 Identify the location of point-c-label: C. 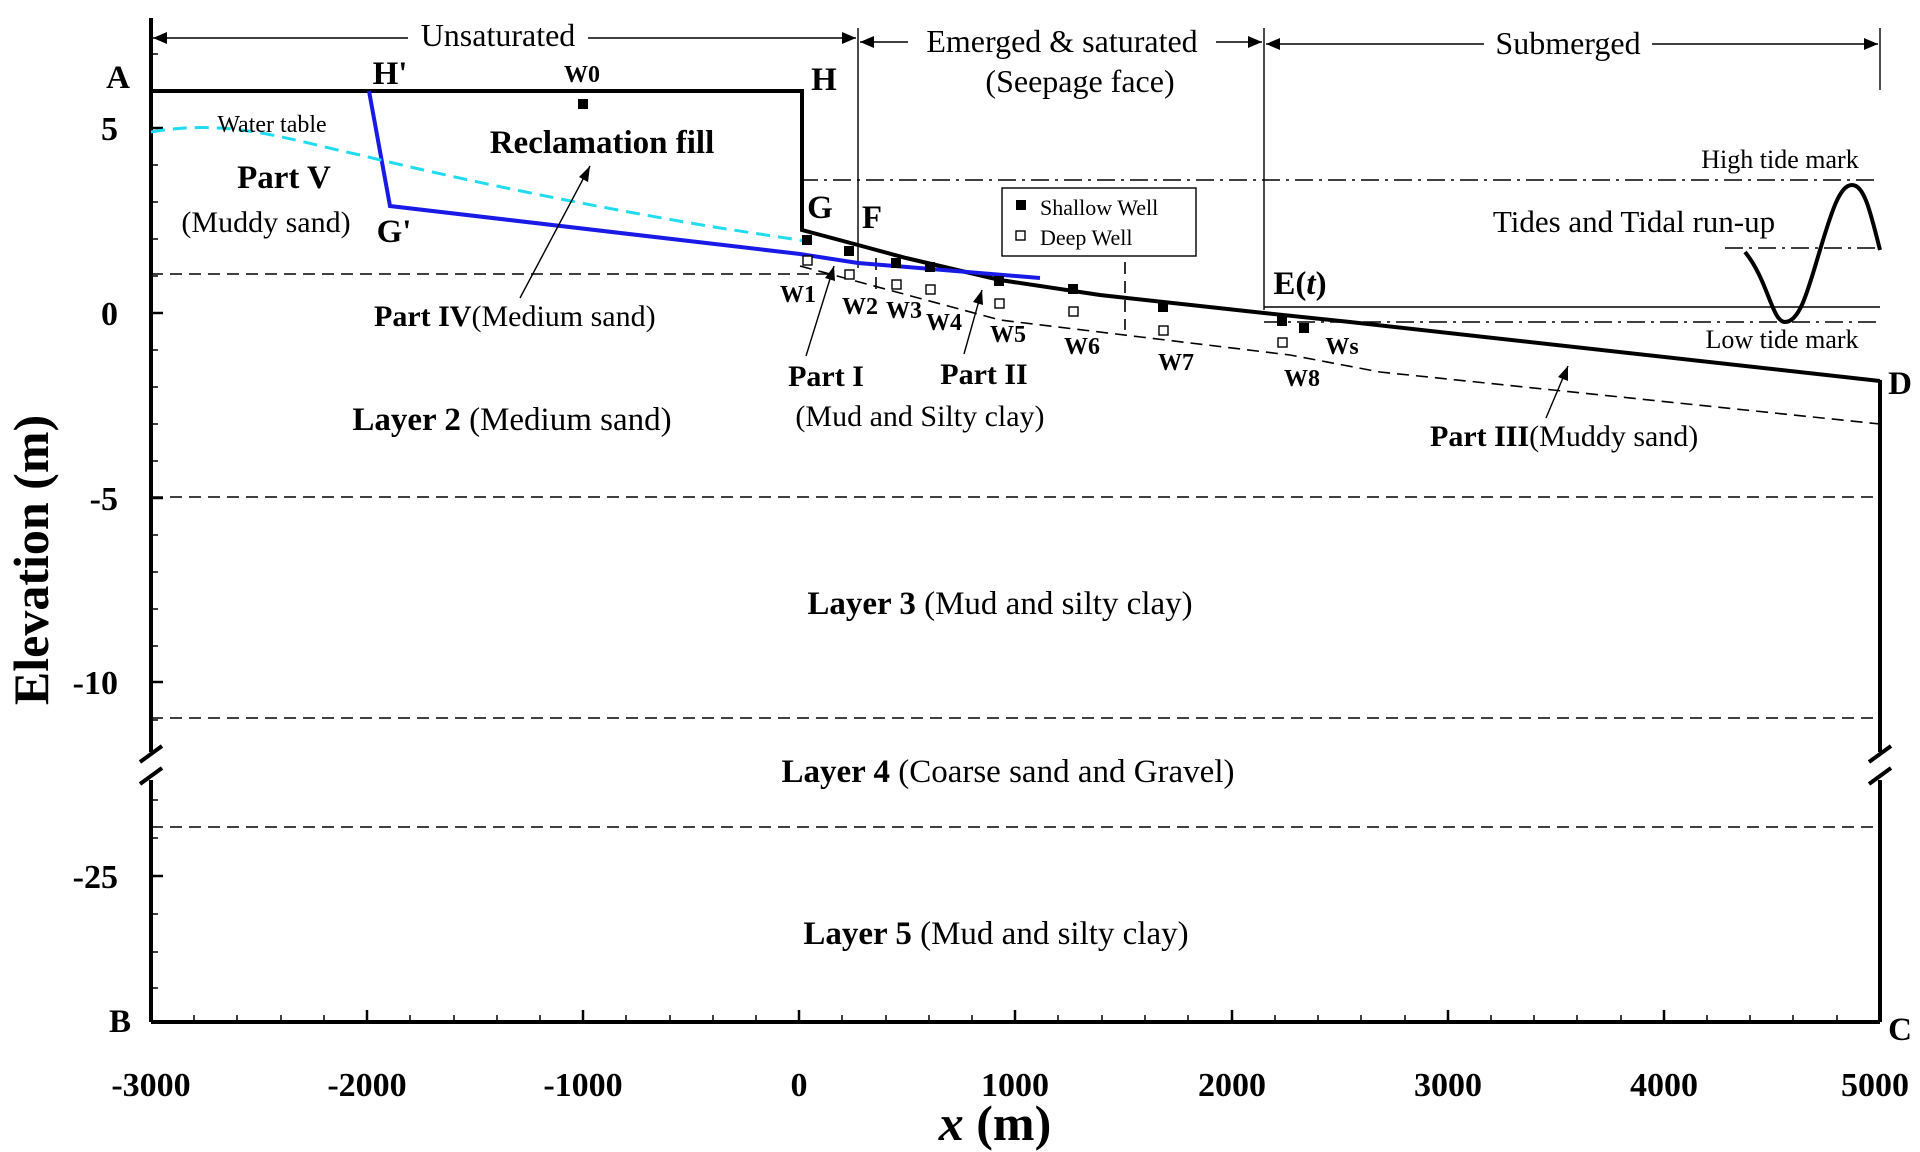
(1900, 1030).